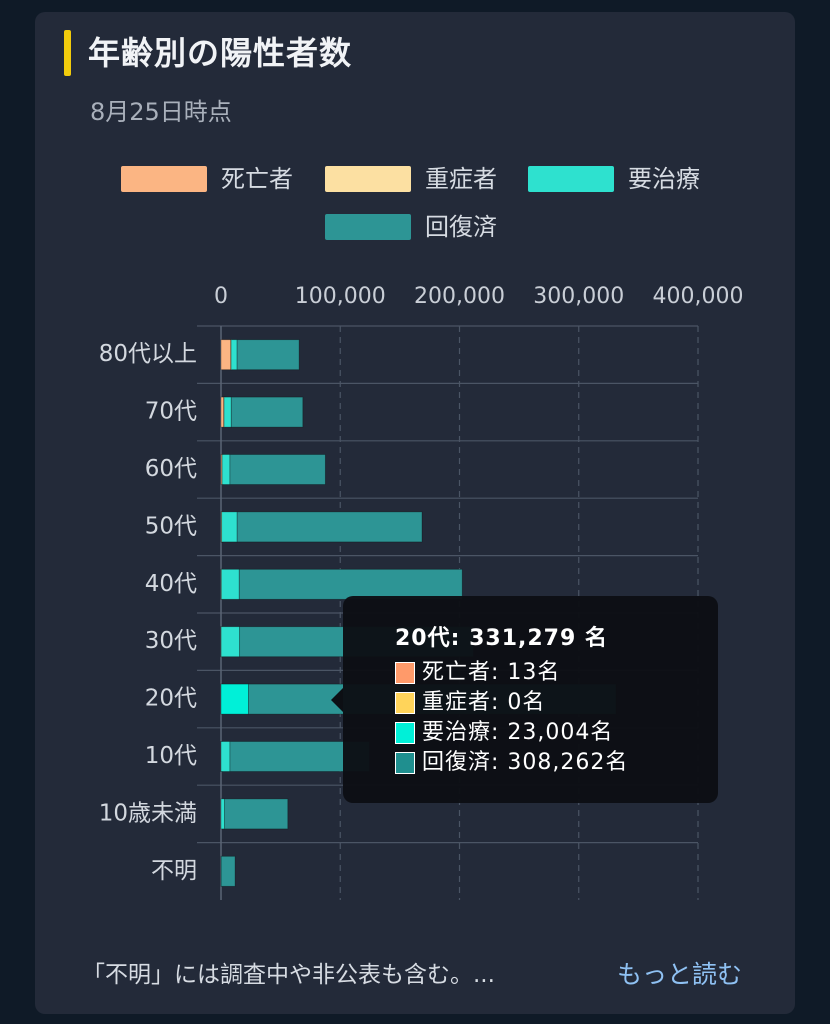 This screenshot has width=830, height=1024. I want to click on tooltip-text-recovered: 回復済: 308,262名, so click(525, 762).